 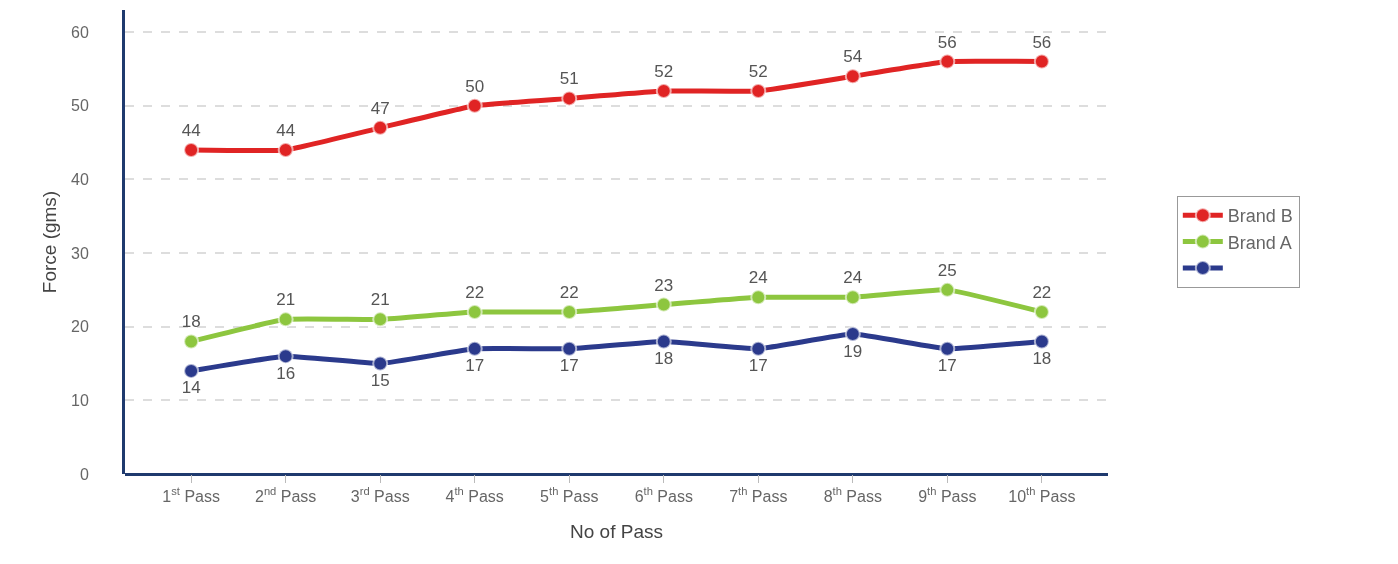 I want to click on y-tick-label: 10, so click(x=80, y=400).